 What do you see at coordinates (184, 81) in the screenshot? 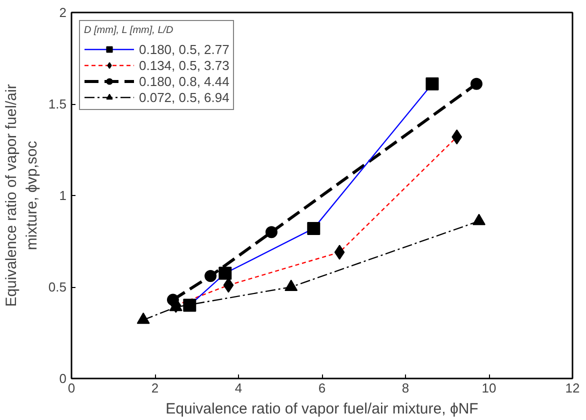
I see `legend-label: 0.180, 0.8, 4.44` at bounding box center [184, 81].